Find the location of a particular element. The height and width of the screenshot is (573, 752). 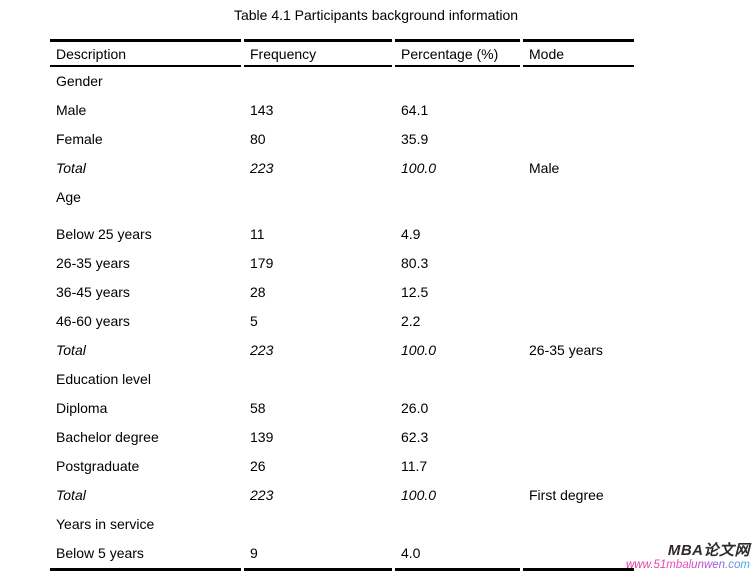

col-header-percentage: Percentage (%) is located at coordinates (457, 53).